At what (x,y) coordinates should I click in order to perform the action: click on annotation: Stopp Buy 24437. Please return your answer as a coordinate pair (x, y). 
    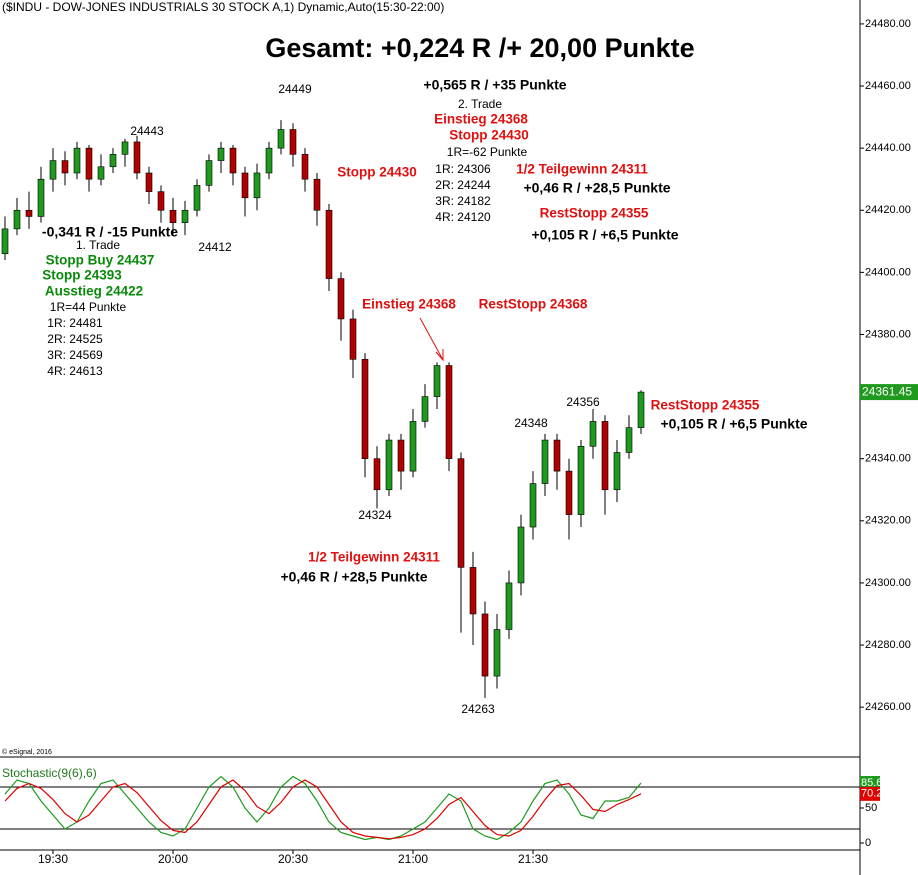
    Looking at the image, I should click on (100, 260).